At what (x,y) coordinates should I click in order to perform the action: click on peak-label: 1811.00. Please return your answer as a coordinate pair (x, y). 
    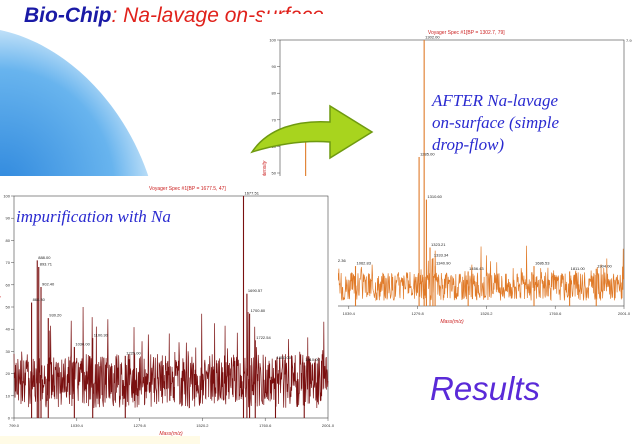
    Looking at the image, I should click on (578, 268).